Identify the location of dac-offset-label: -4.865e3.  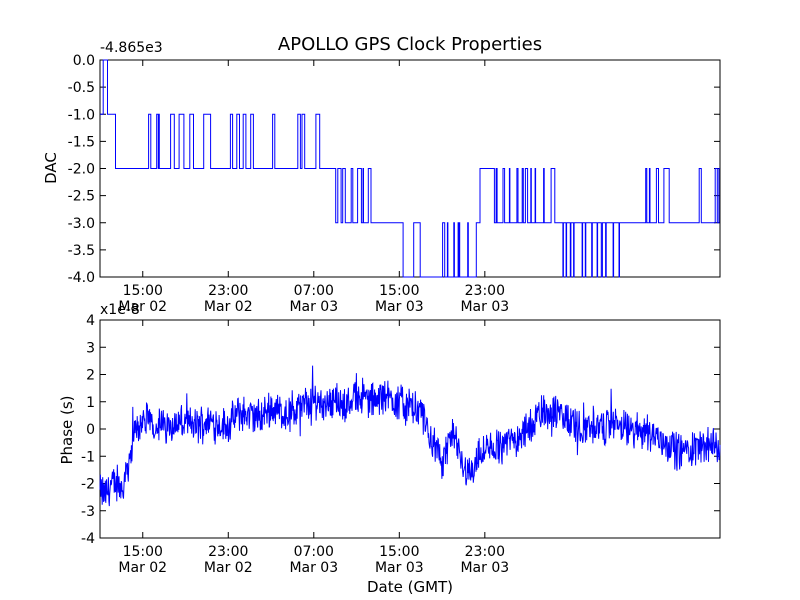
(131, 48).